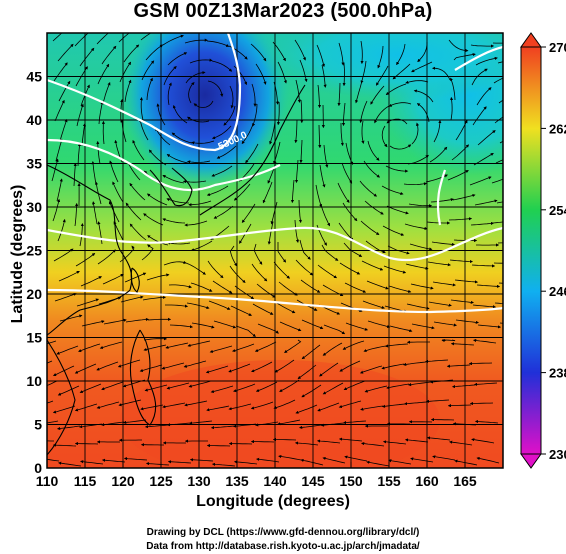 The image size is (566, 554). I want to click on x-tick-label: 155, so click(389, 481).